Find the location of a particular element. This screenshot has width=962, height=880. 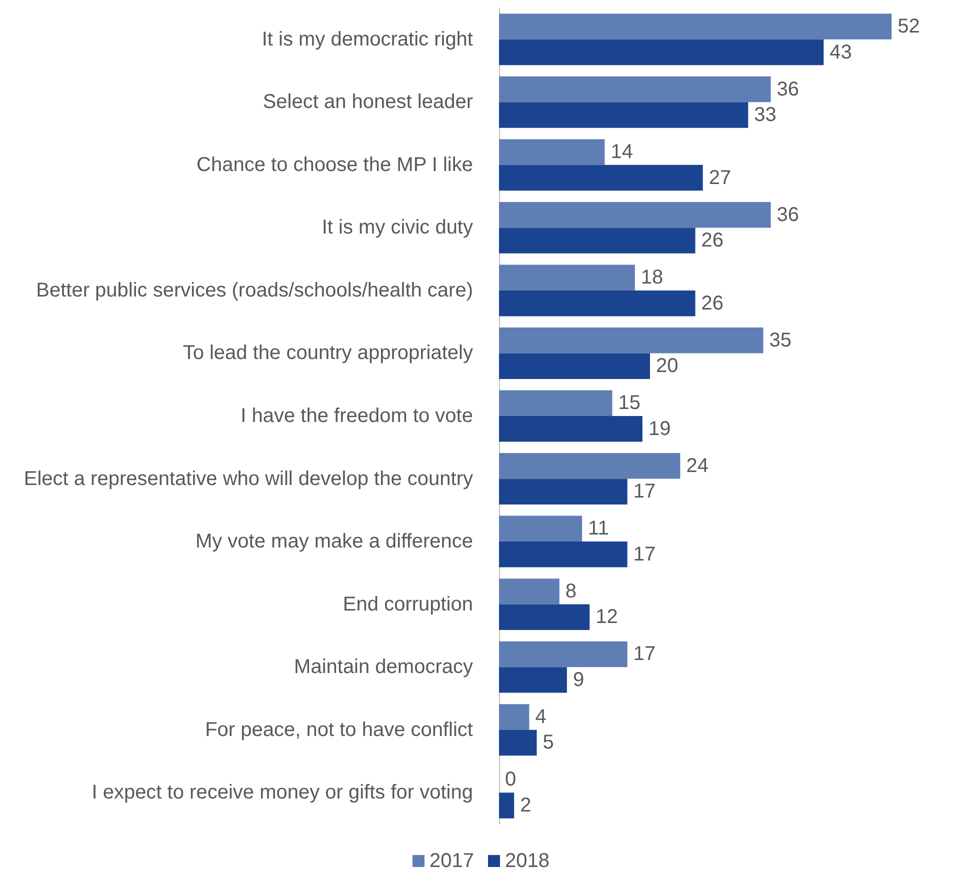

data-label: 8 is located at coordinates (571, 591).